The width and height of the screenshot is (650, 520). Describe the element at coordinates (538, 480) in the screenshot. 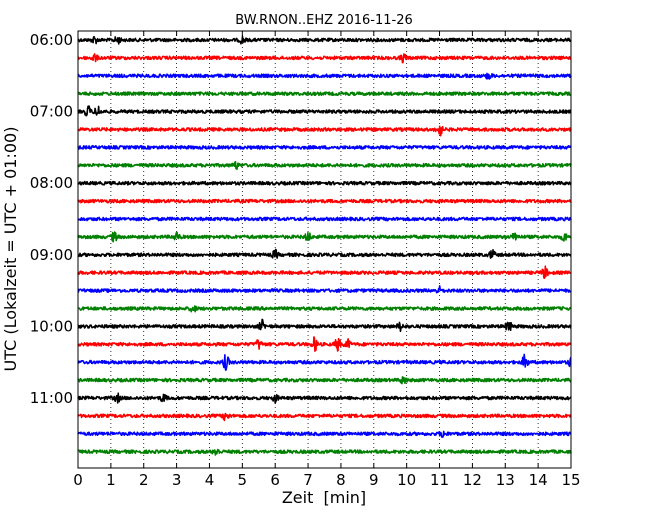

I see `x-tick-label: 14` at that location.